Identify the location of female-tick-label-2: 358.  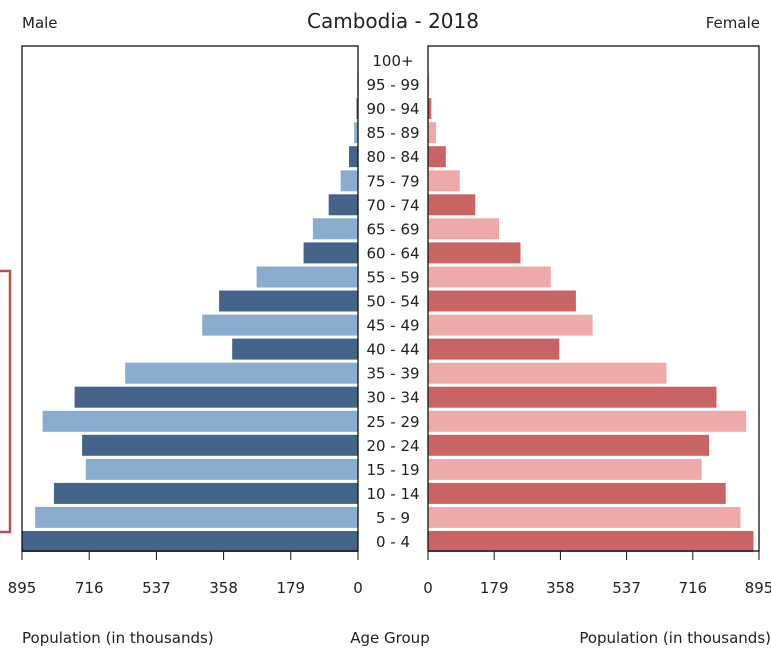
(560, 588).